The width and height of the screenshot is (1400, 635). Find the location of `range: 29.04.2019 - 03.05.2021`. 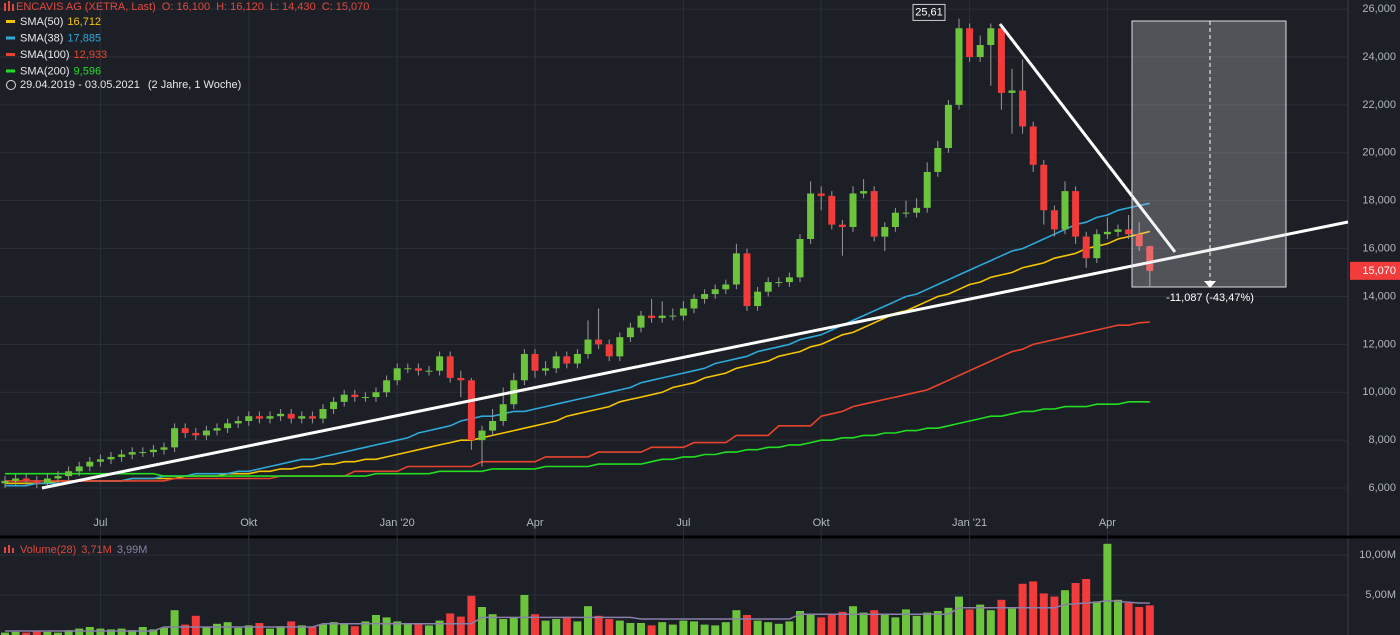

range: 29.04.2019 - 03.05.2021 is located at coordinates (80, 85).